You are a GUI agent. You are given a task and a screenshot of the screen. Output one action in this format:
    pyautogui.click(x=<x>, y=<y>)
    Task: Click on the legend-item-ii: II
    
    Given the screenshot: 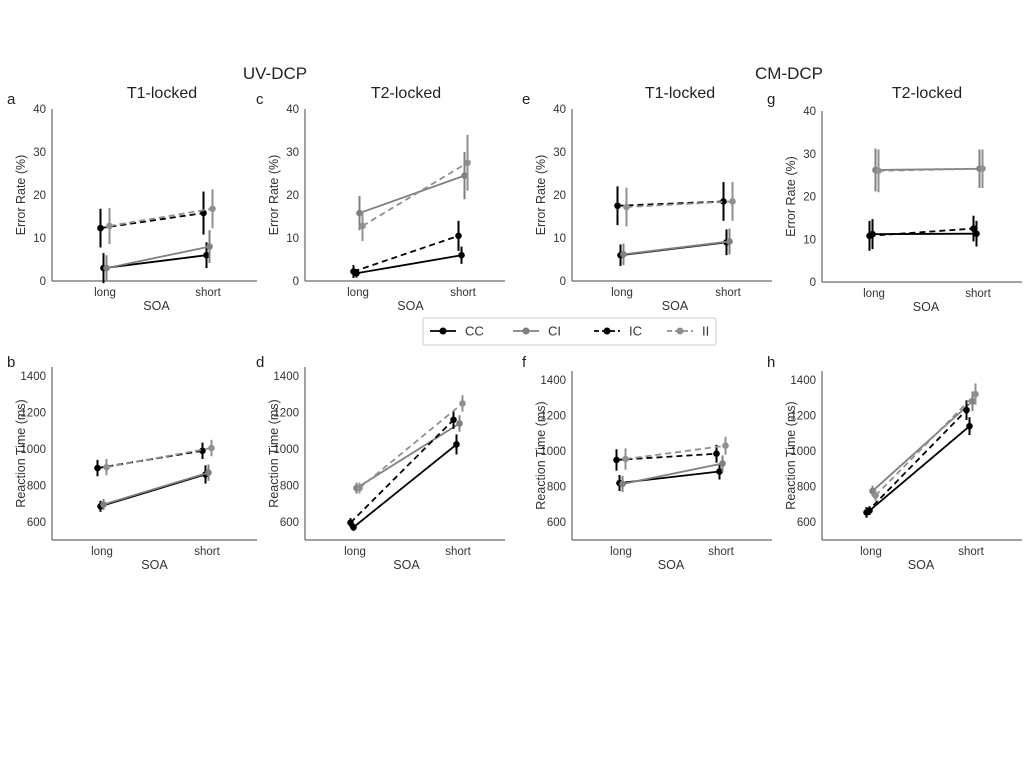 What is the action you would take?
    pyautogui.click(x=688, y=331)
    